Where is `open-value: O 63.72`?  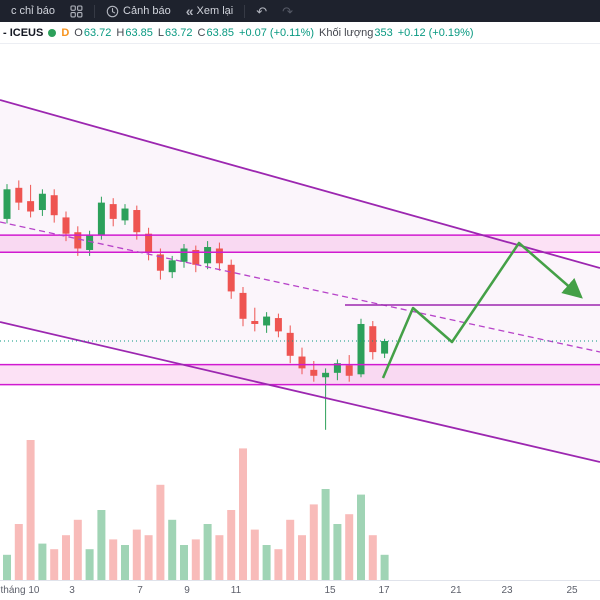 open-value: O 63.72 is located at coordinates (93, 32).